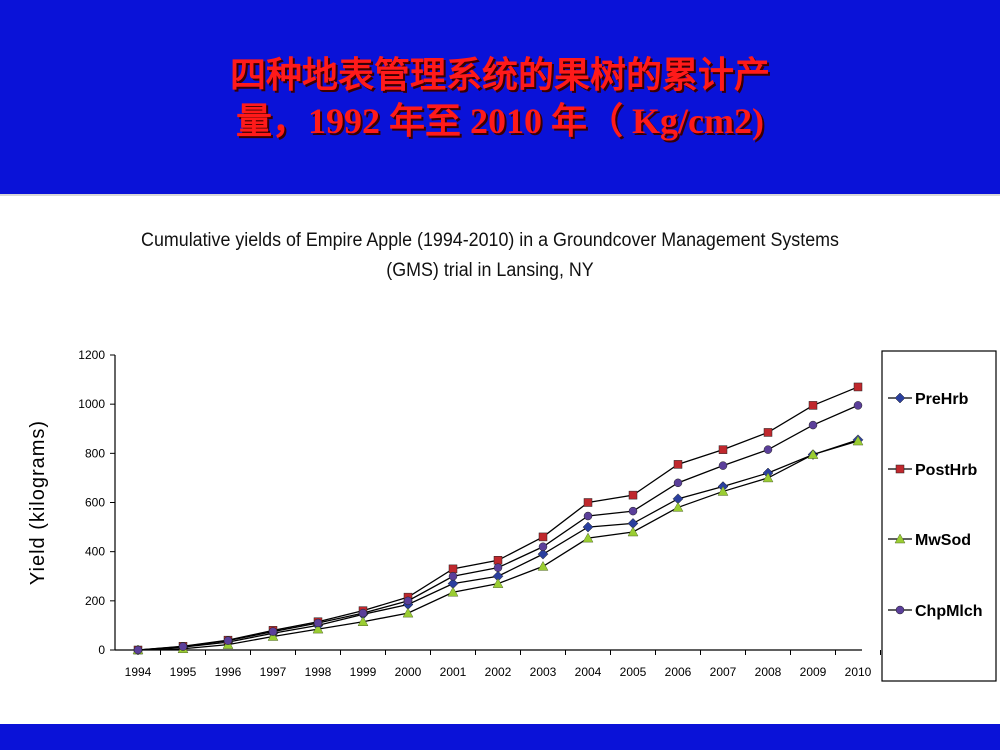 This screenshot has height=750, width=1000. What do you see at coordinates (942, 399) in the screenshot?
I see `legend-label-prehrb: PreHrb` at bounding box center [942, 399].